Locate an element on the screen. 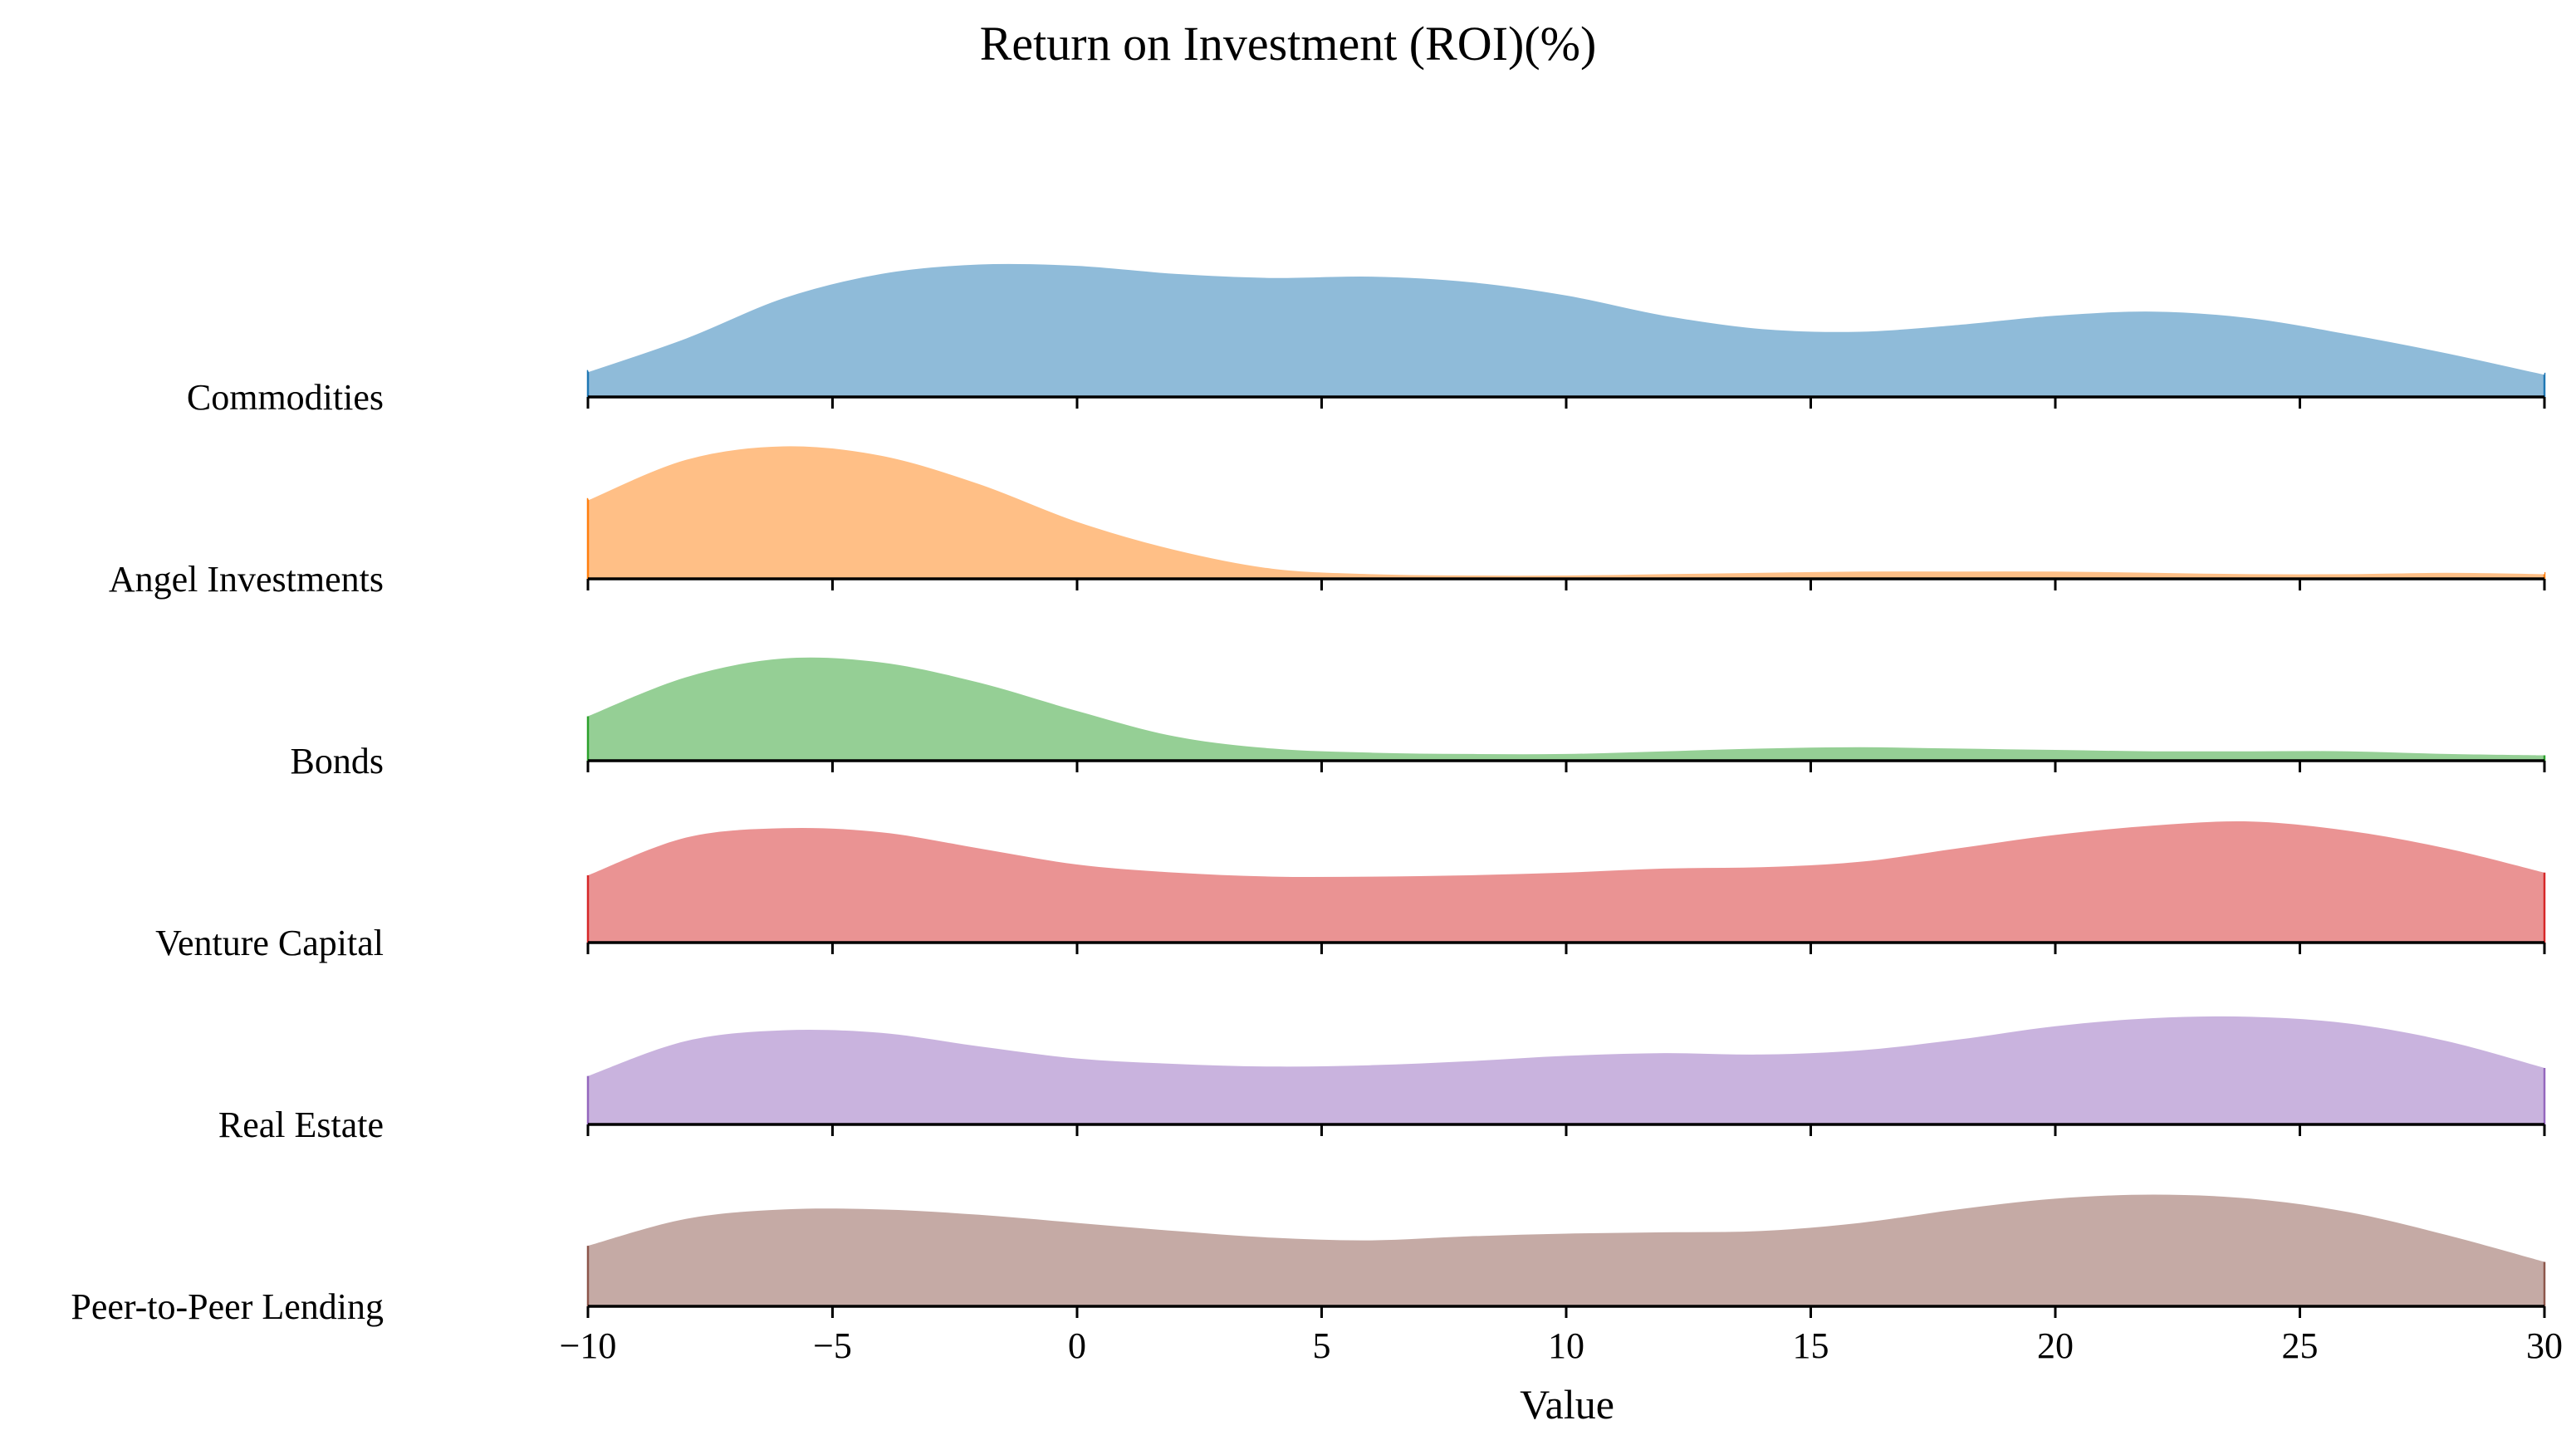 This screenshot has height=1445, width=2576. row-label-commodities: Commodities is located at coordinates (286, 397).